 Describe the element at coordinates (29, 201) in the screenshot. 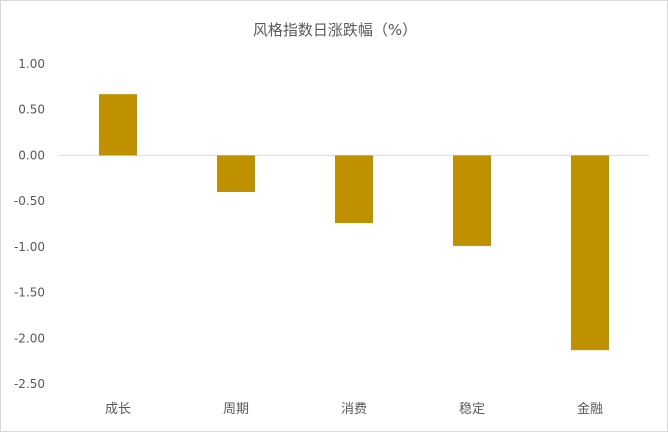

I see `y-tick-label: -0.50` at that location.